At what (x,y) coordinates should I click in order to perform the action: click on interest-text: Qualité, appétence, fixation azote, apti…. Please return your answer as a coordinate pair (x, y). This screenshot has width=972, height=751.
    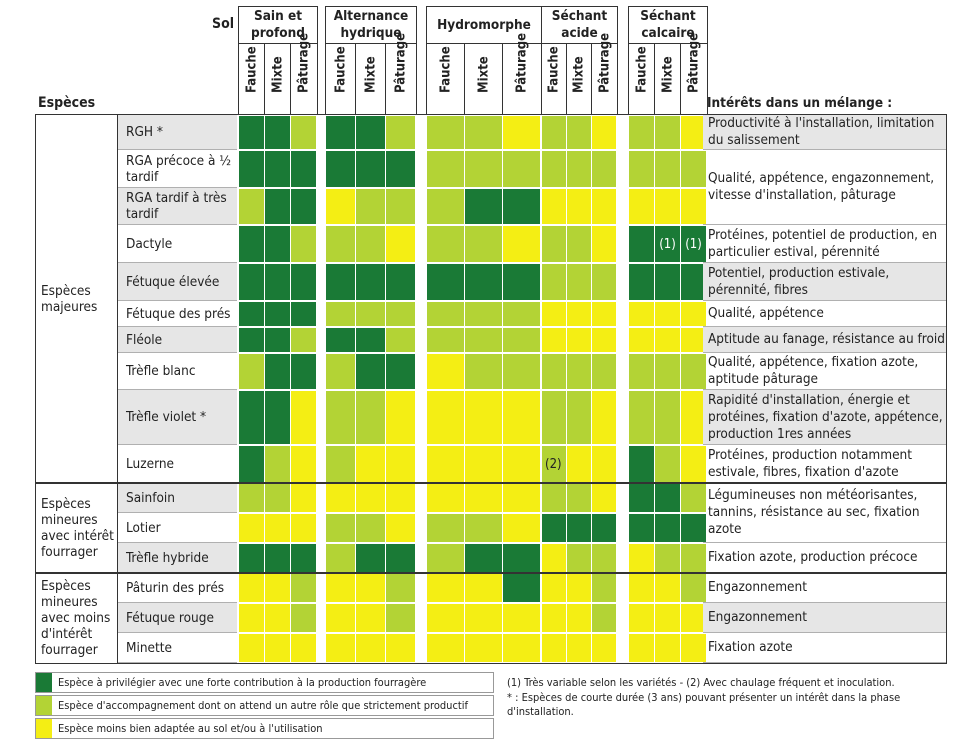
    Looking at the image, I should click on (824, 371).